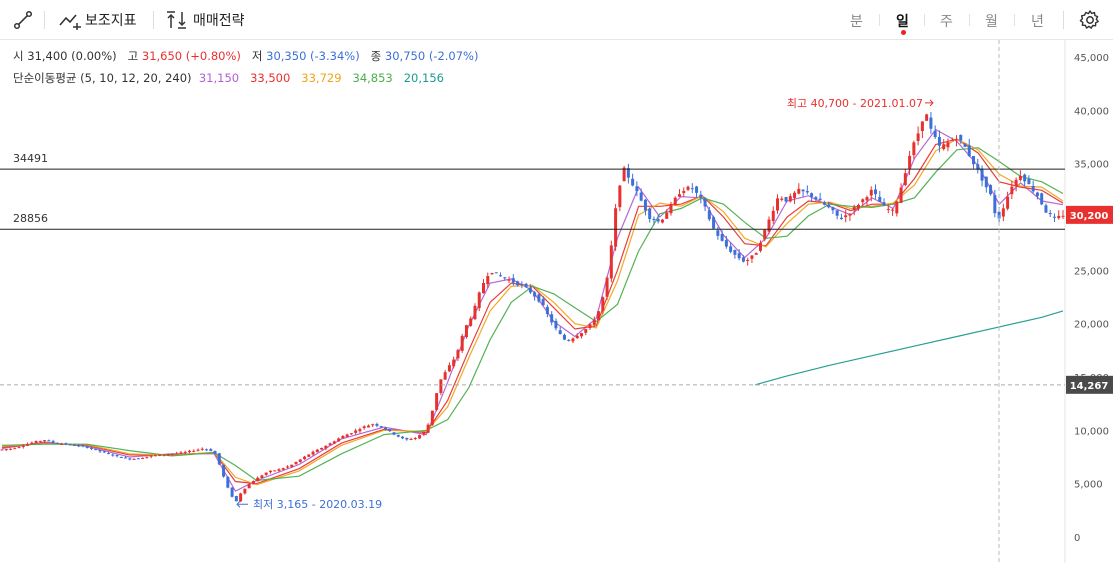 This screenshot has width=1113, height=563. What do you see at coordinates (372, 78) in the screenshot?
I see `ma20-value: 34,853` at bounding box center [372, 78].